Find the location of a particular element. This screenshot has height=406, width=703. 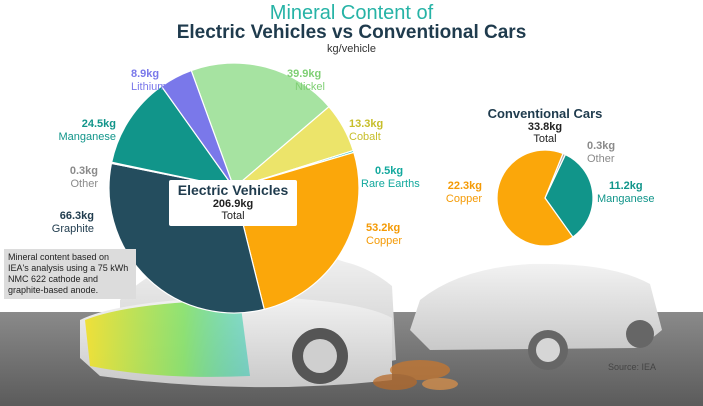

cc-label-copper-name: Copper is located at coordinates (463, 199).